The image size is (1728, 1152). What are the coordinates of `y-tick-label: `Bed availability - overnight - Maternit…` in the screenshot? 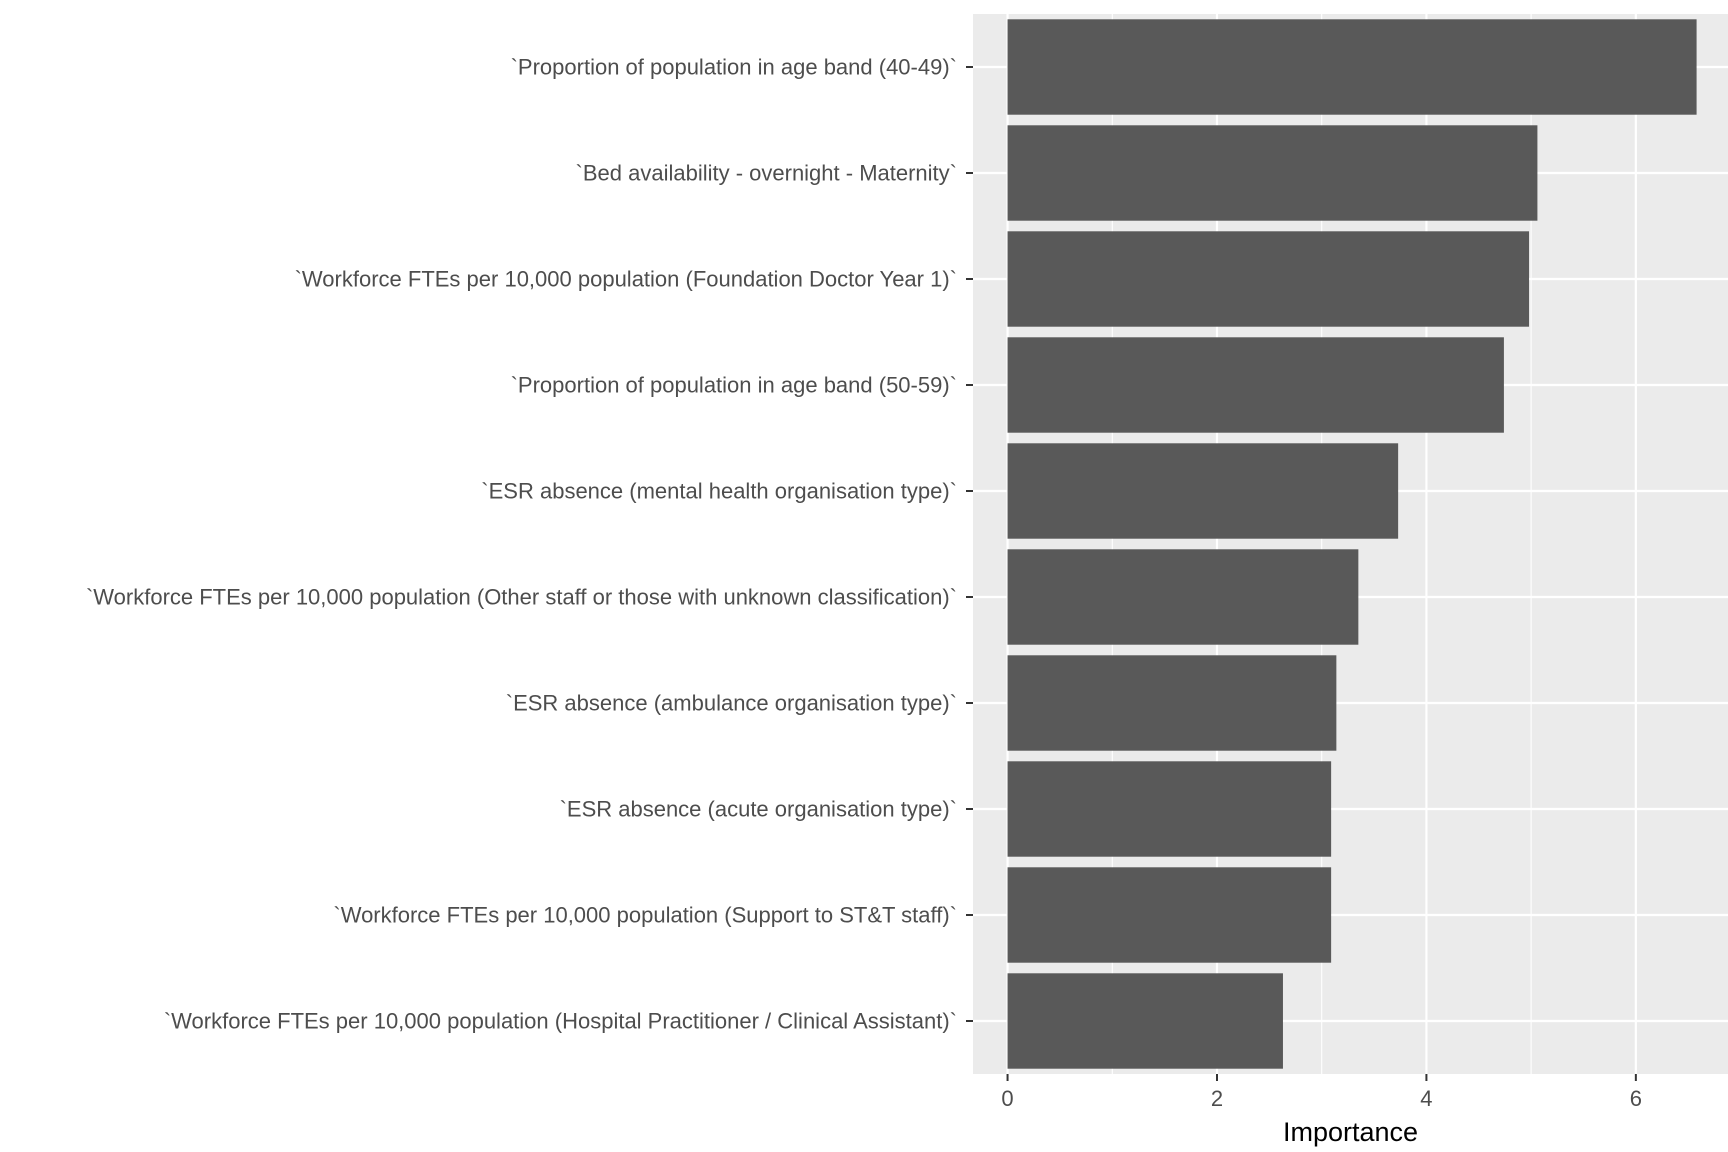 It's located at (766, 173).